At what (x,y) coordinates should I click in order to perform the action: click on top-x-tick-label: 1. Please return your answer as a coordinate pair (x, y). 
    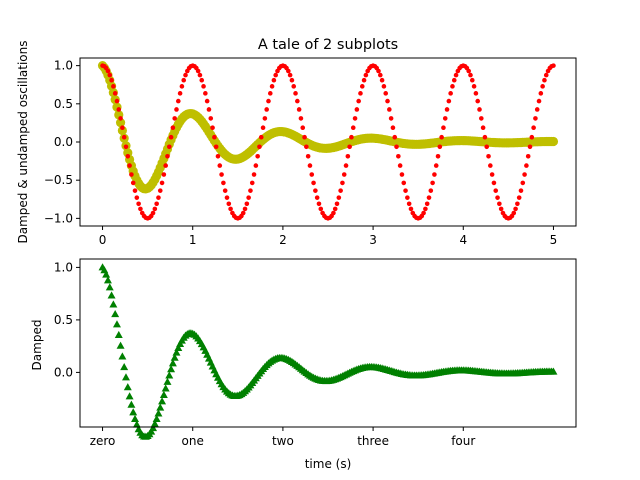
    Looking at the image, I should click on (193, 240).